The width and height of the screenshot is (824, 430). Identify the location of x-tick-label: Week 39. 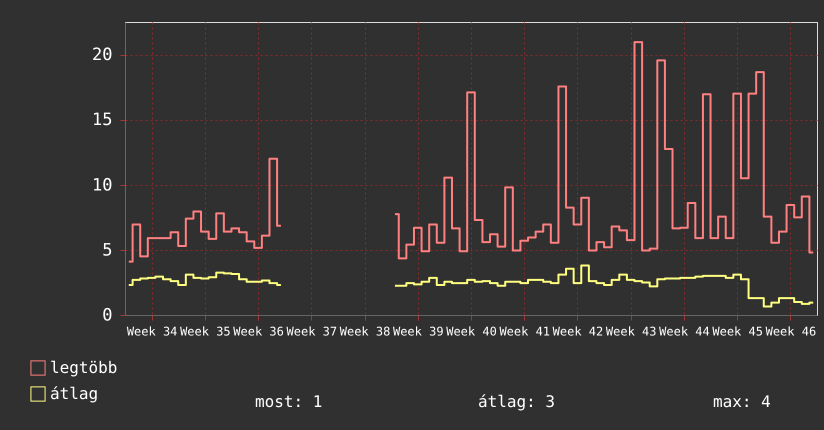
(418, 331).